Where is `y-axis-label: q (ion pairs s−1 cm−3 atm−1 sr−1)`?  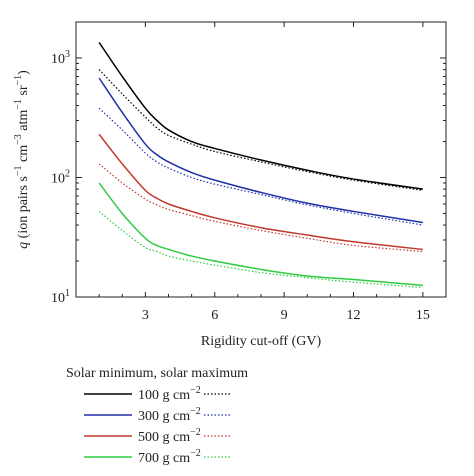 y-axis-label: q (ion pairs s−1 cm−3 atm−1 sr−1) is located at coordinates (22, 159).